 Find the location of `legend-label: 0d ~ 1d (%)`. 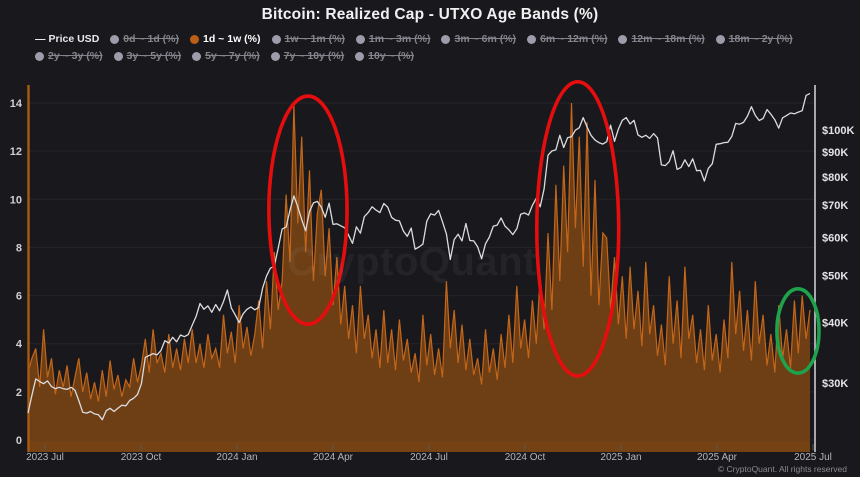

legend-label: 0d ~ 1d (%) is located at coordinates (151, 39).